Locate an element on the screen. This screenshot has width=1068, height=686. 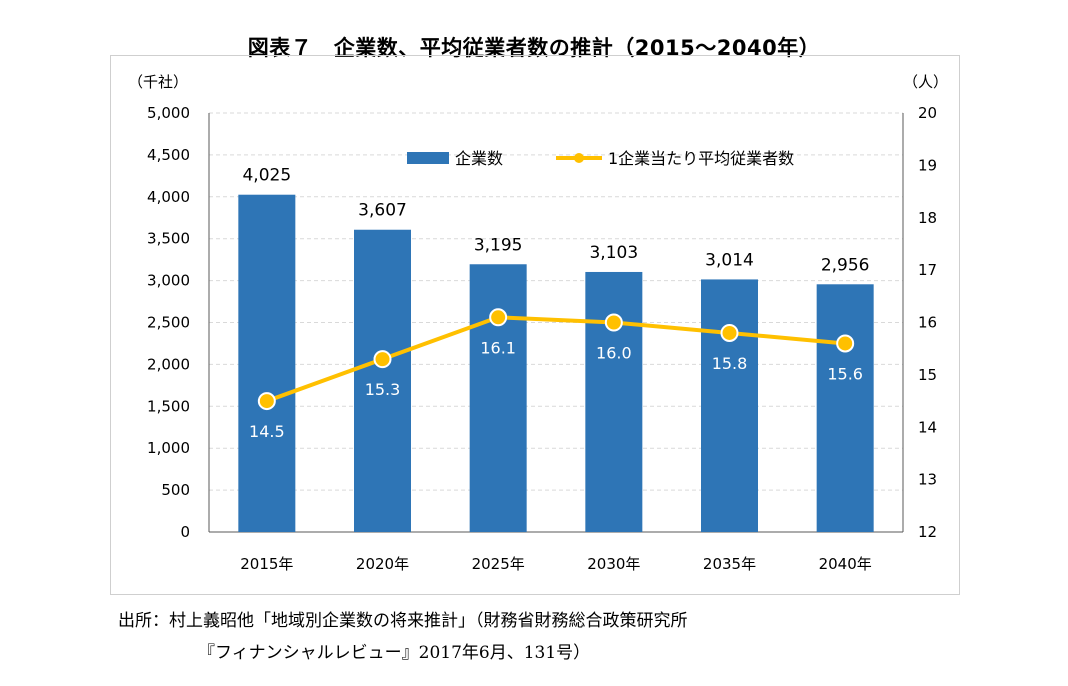
line-value-label: 16.0 is located at coordinates (614, 353).